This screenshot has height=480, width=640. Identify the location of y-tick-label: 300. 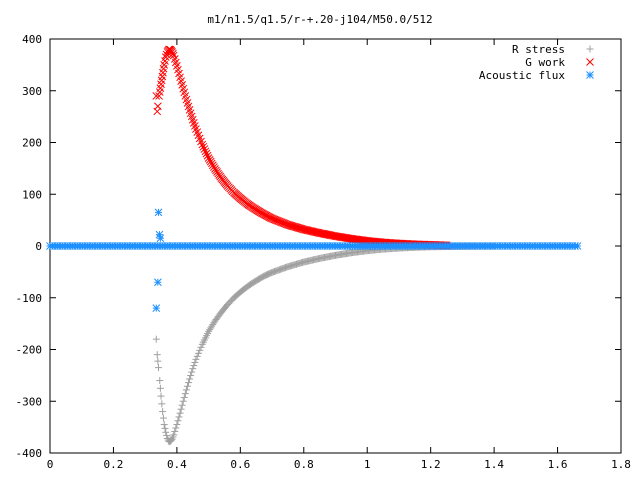
(32, 91).